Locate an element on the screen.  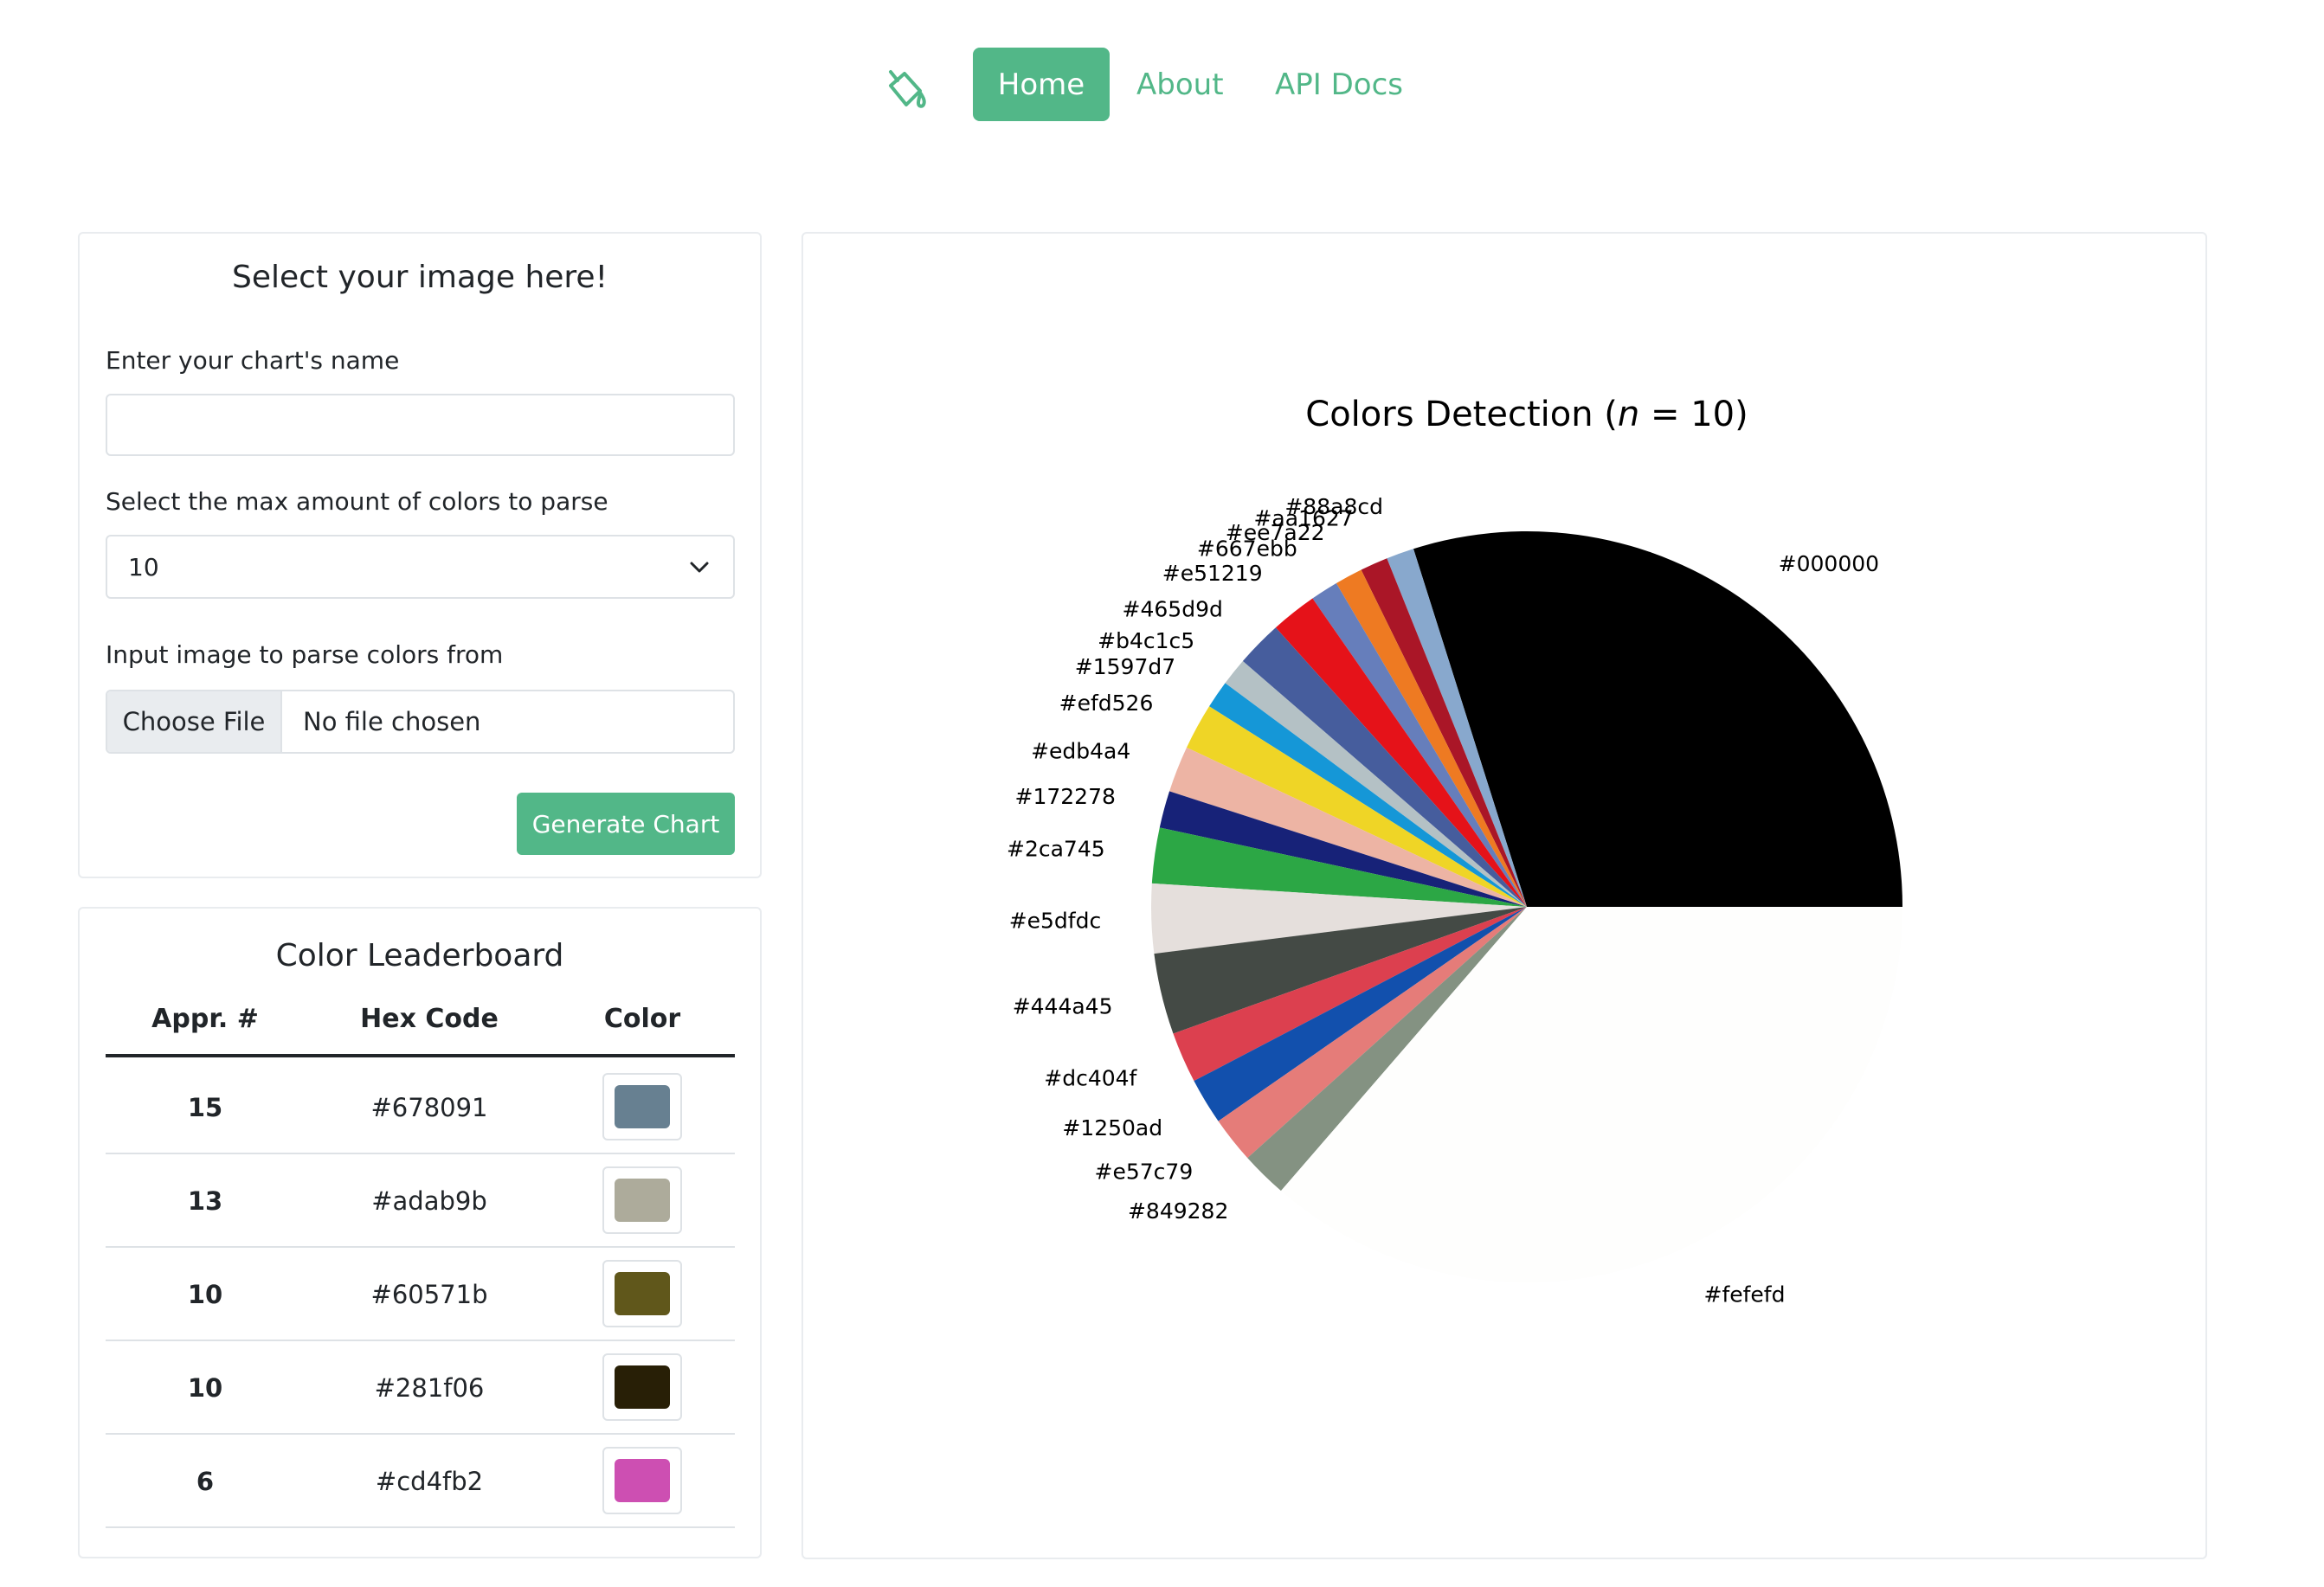
nav-api-docs-link: API Docs is located at coordinates (1339, 84).